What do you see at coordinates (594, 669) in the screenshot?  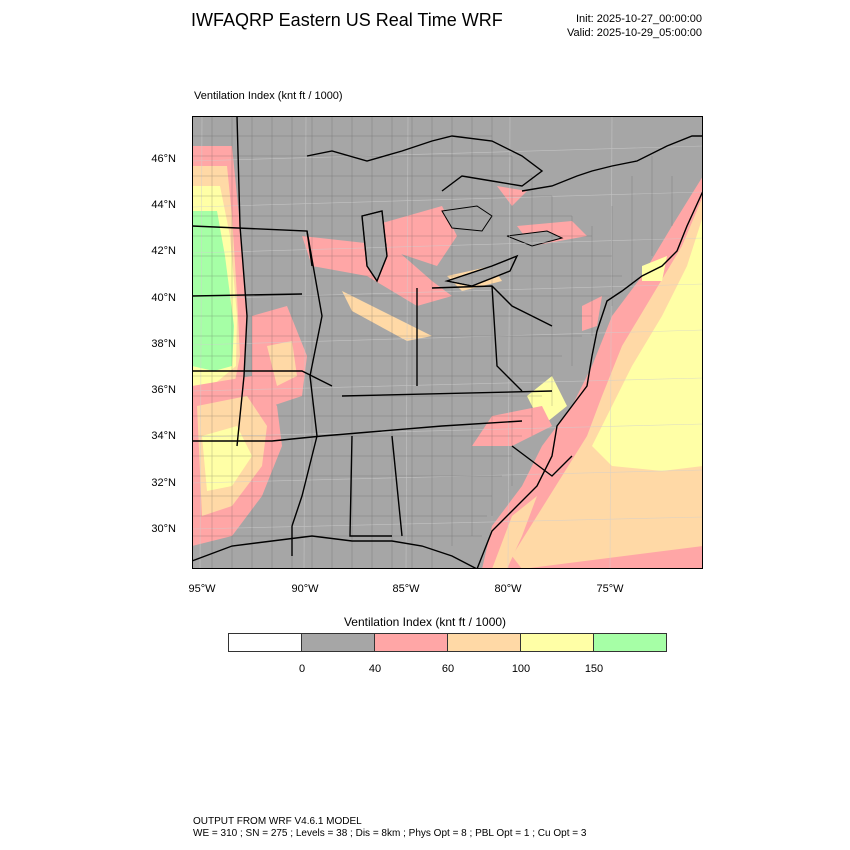 I see `colorbar-label-150: 150` at bounding box center [594, 669].